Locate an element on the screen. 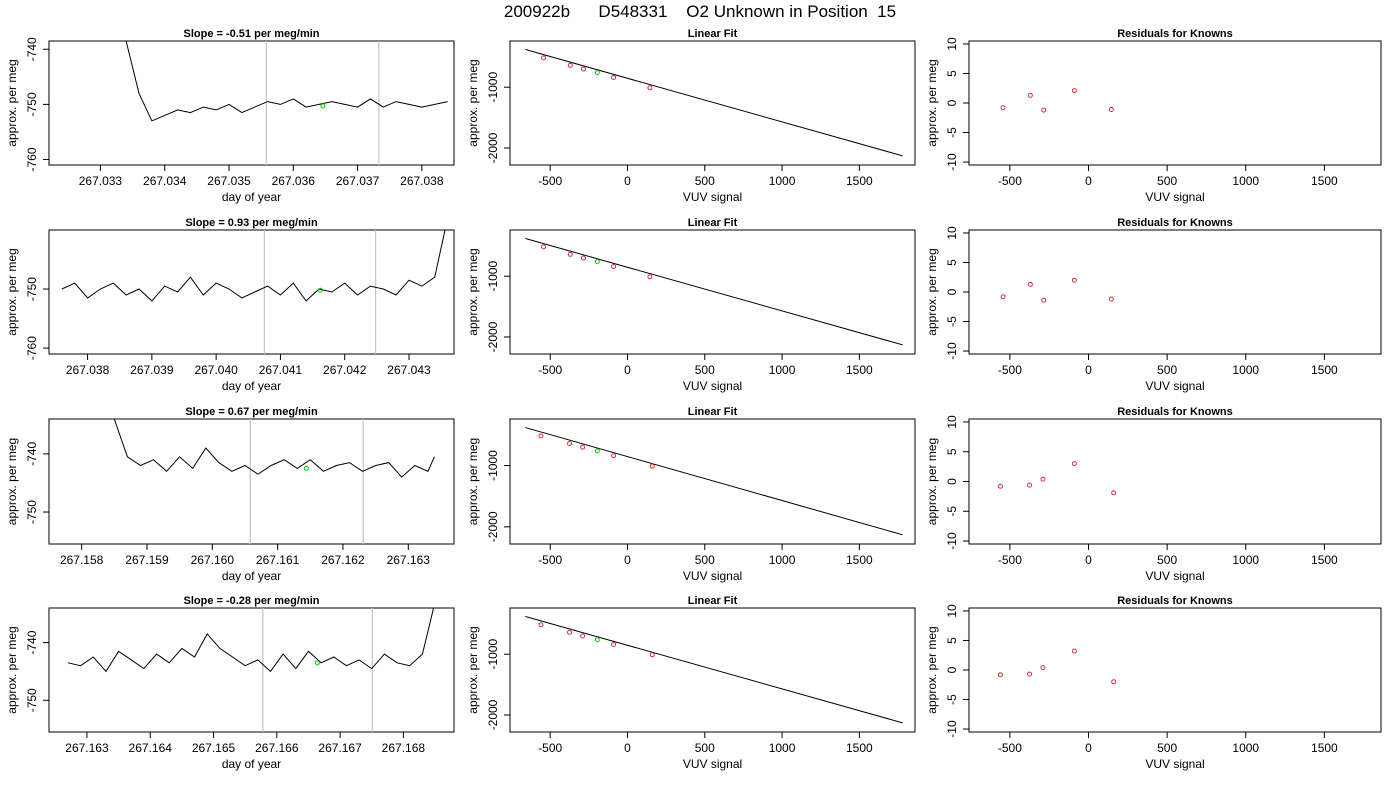 The width and height of the screenshot is (1400, 800). y-tick-label: -2000 is located at coordinates (493, 526).